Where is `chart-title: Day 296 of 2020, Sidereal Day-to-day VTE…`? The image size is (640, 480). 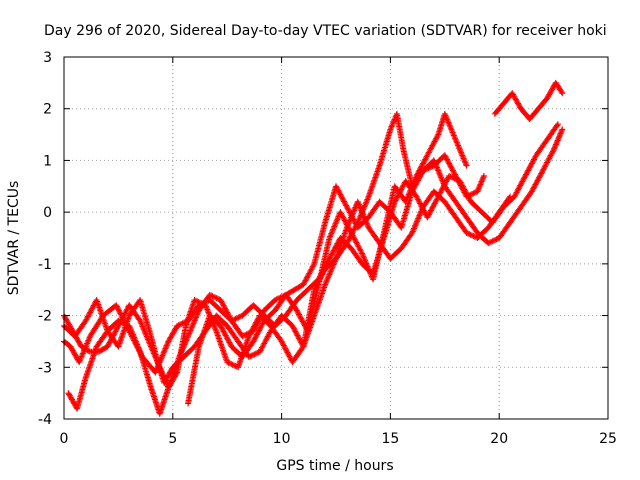
chart-title: Day 296 of 2020, Sidereal Day-to-day VTE… is located at coordinates (325, 31).